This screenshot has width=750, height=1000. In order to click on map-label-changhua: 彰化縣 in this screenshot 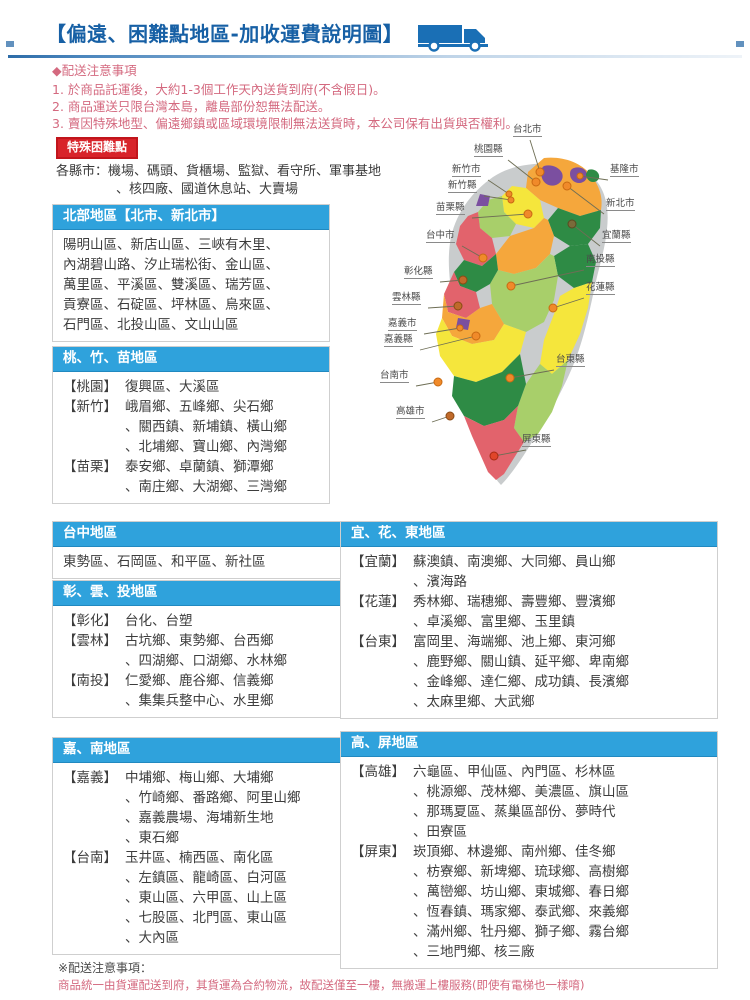, I will do `click(418, 272)`.